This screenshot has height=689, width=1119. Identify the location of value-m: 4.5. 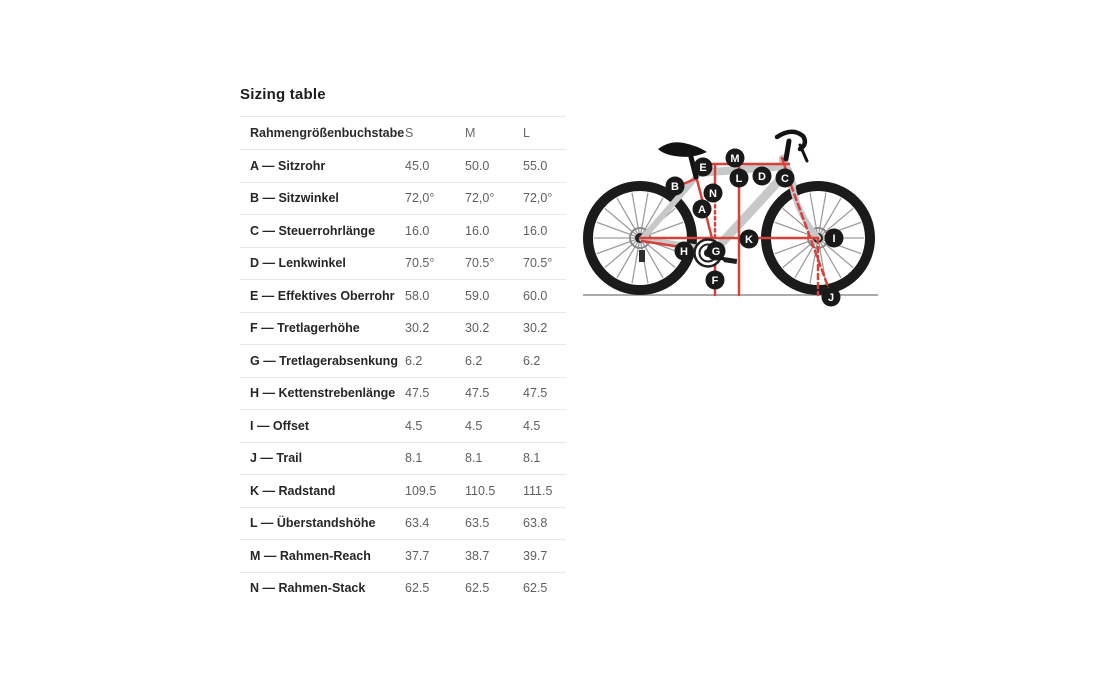
(474, 425).